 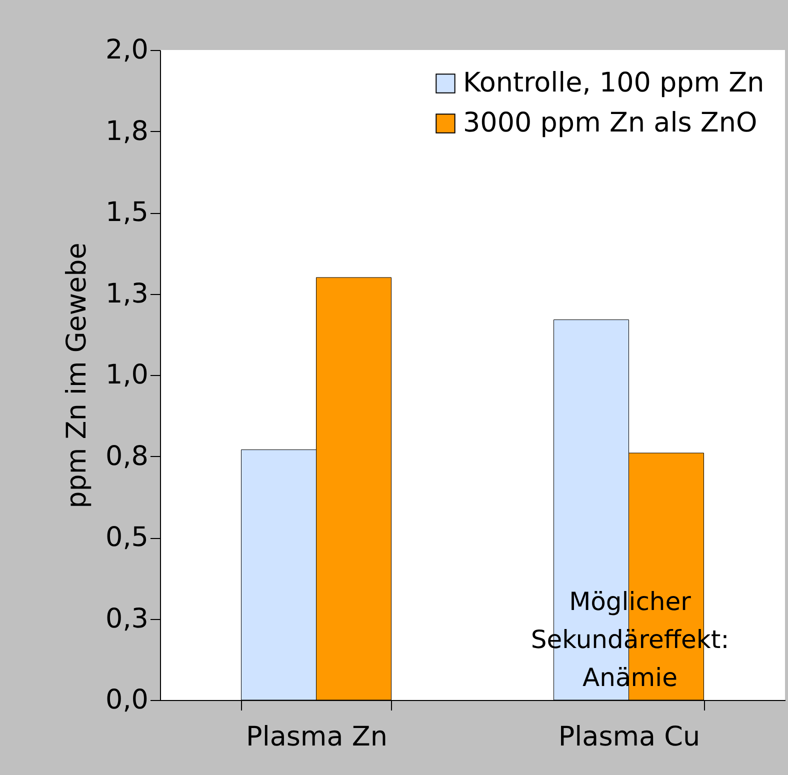 What do you see at coordinates (317, 737) in the screenshot?
I see `x-tick-label: Plasma Zn` at bounding box center [317, 737].